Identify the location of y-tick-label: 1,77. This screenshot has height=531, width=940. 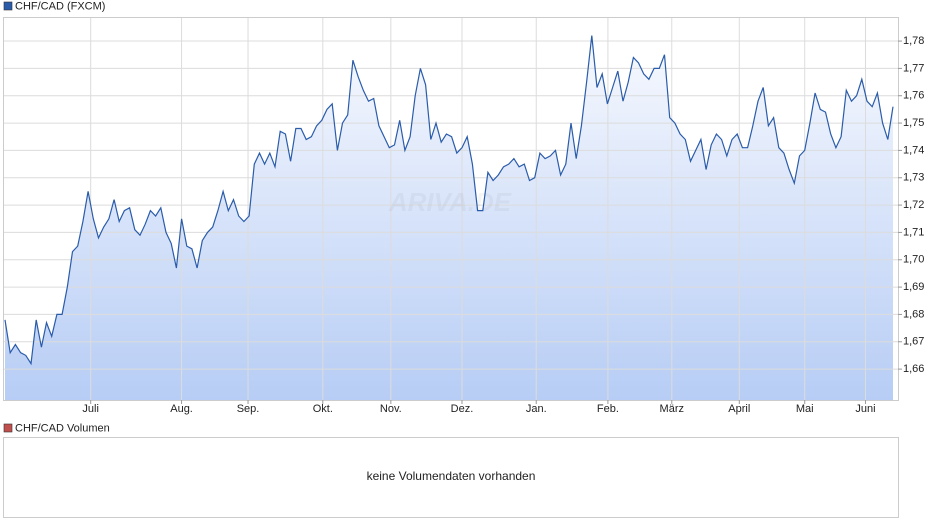
(913, 68).